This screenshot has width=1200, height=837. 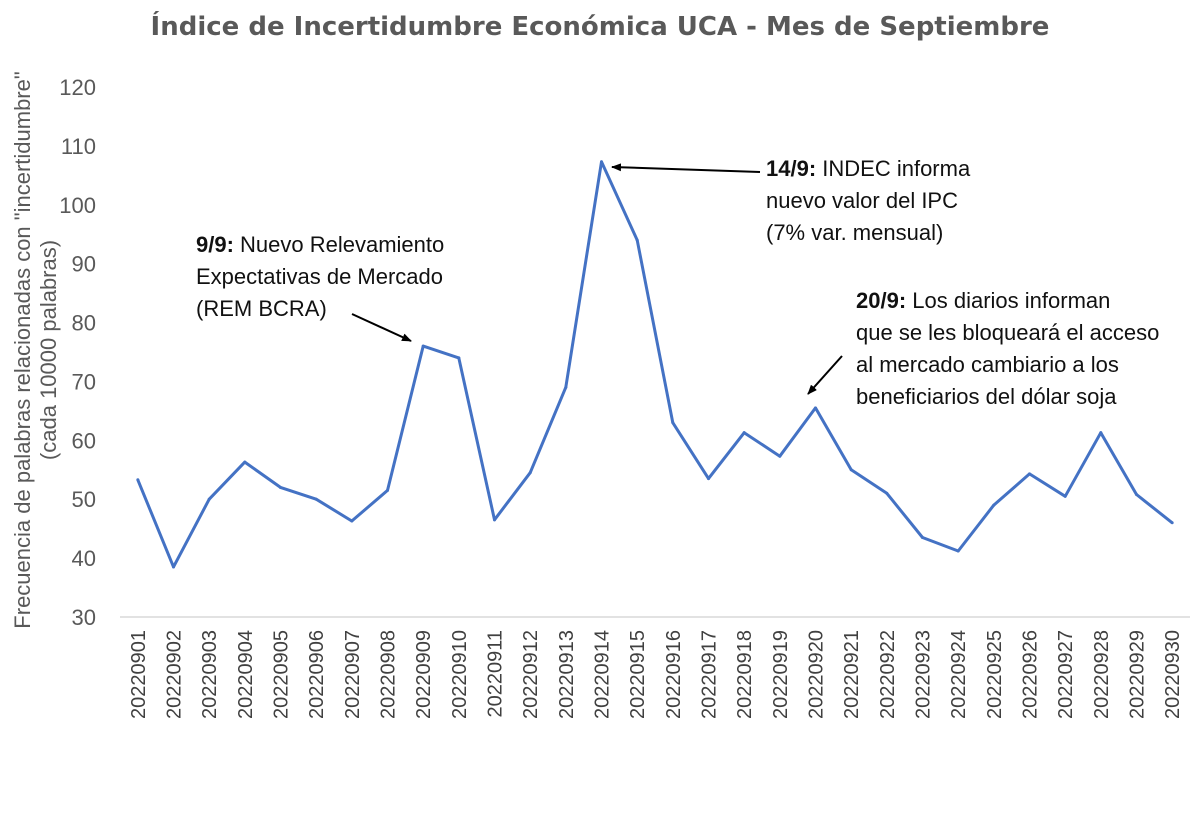 I want to click on x-tick-label: 20220917, so click(x=710, y=674).